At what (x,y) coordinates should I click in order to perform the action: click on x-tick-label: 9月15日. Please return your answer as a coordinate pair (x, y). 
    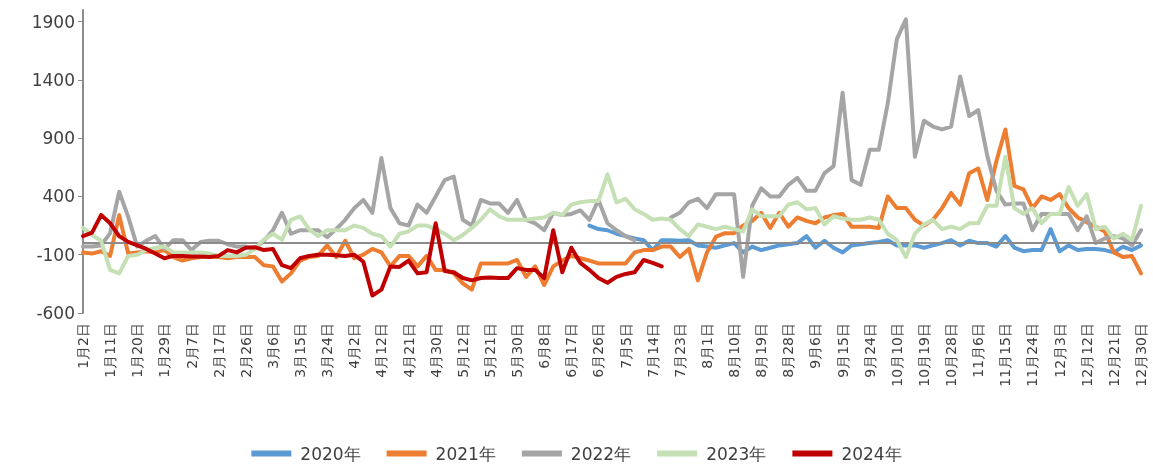
    Looking at the image, I should click on (842, 350).